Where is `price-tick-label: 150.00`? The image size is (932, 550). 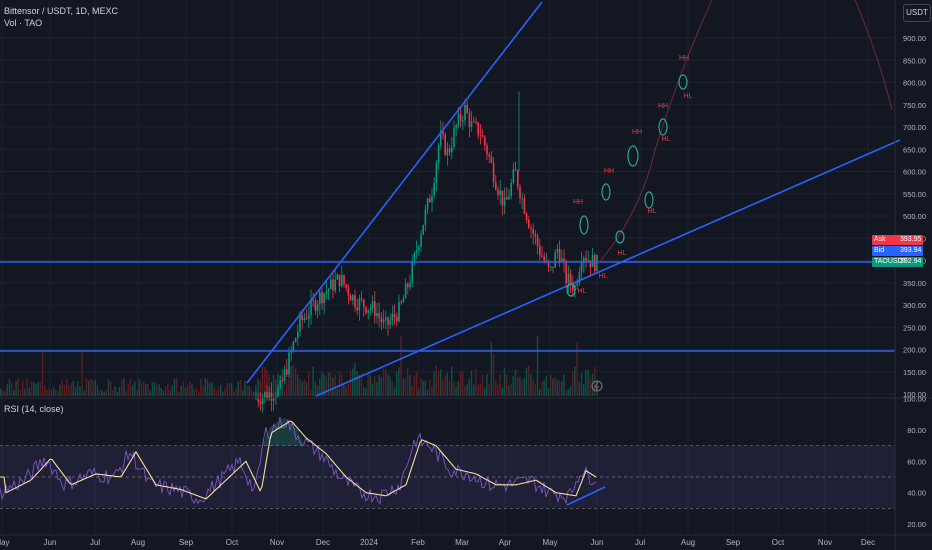 price-tick-label: 150.00 is located at coordinates (914, 372).